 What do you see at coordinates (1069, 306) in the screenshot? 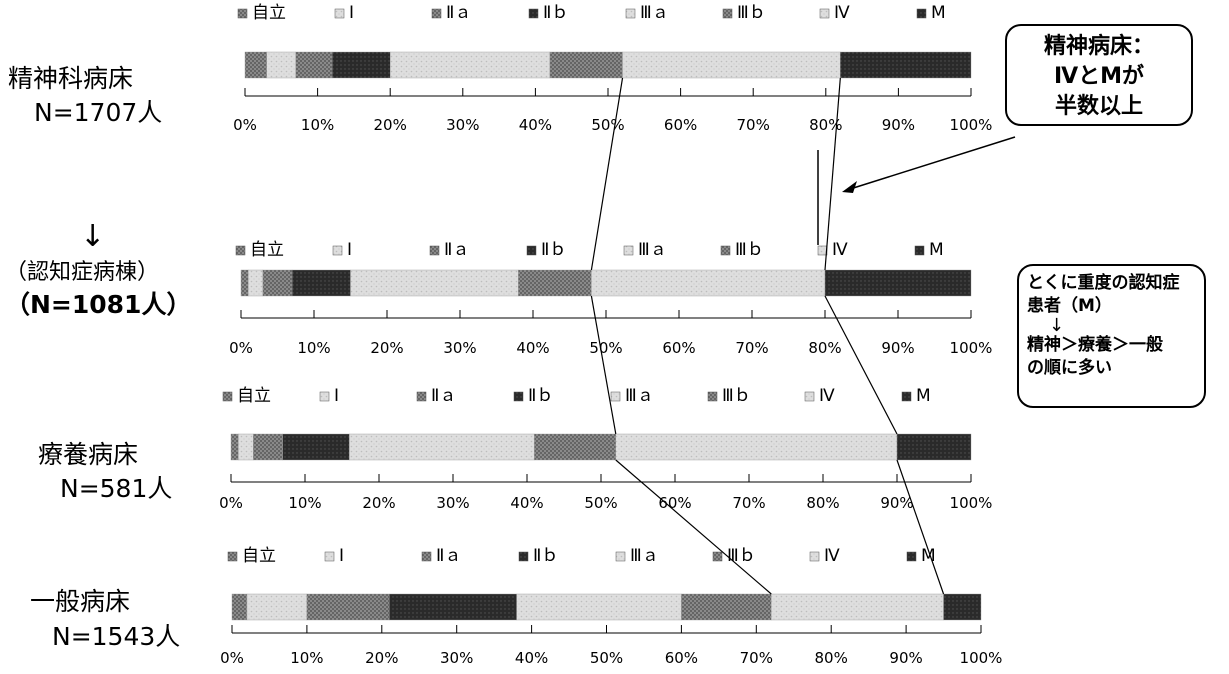
I see `callout2-line: 患者（M）` at bounding box center [1069, 306].